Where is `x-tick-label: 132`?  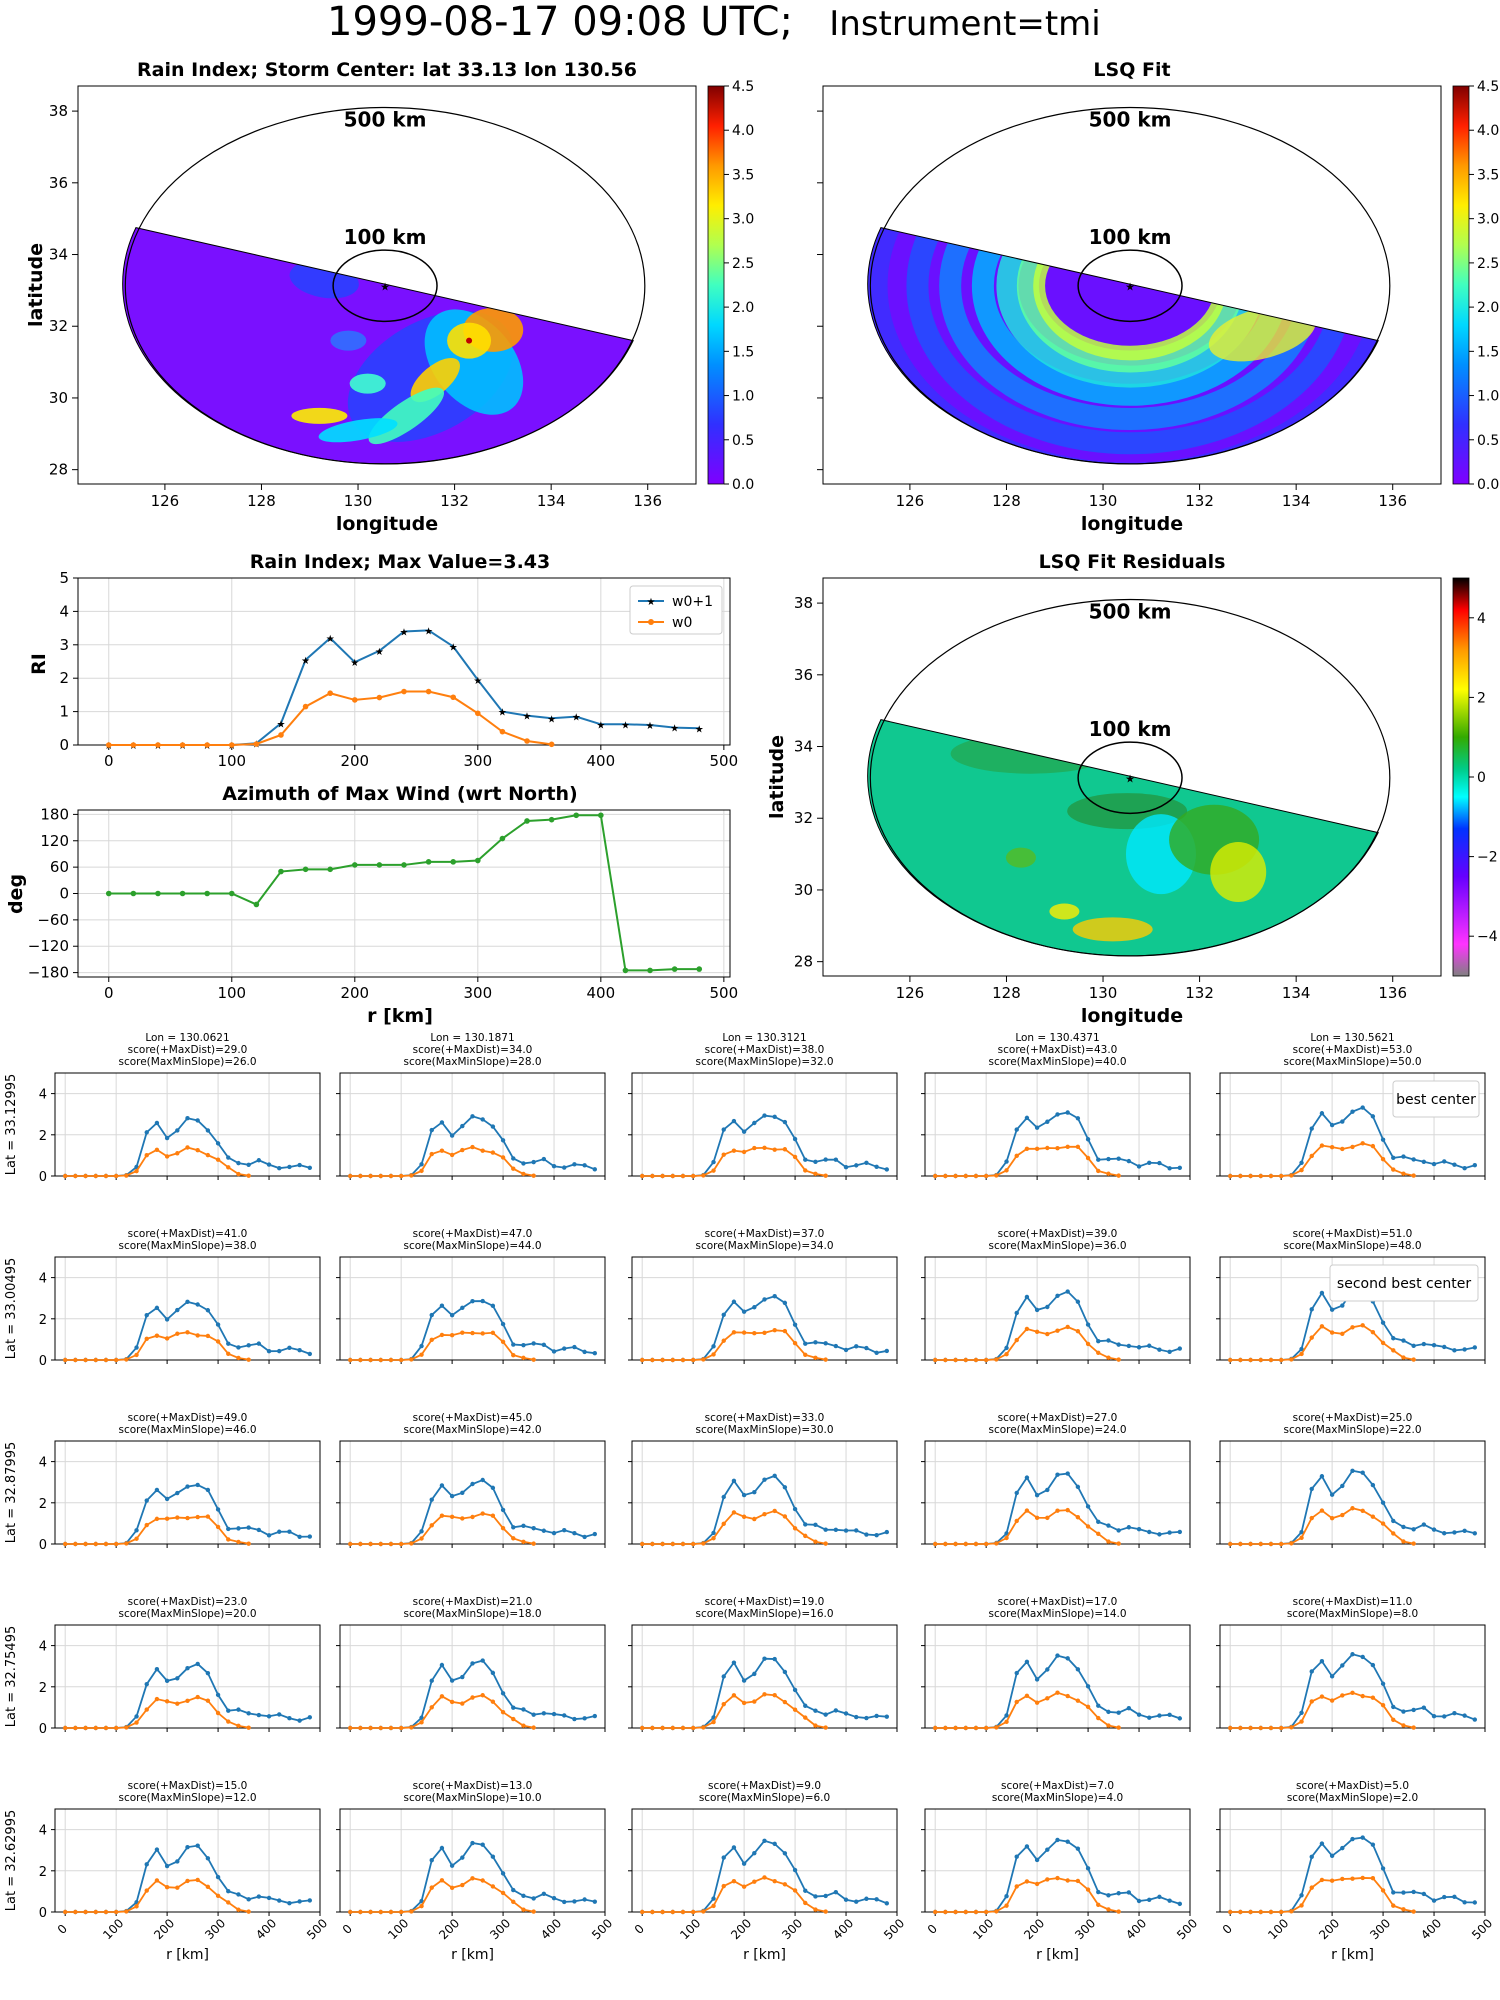
x-tick-label: 132 is located at coordinates (454, 501).